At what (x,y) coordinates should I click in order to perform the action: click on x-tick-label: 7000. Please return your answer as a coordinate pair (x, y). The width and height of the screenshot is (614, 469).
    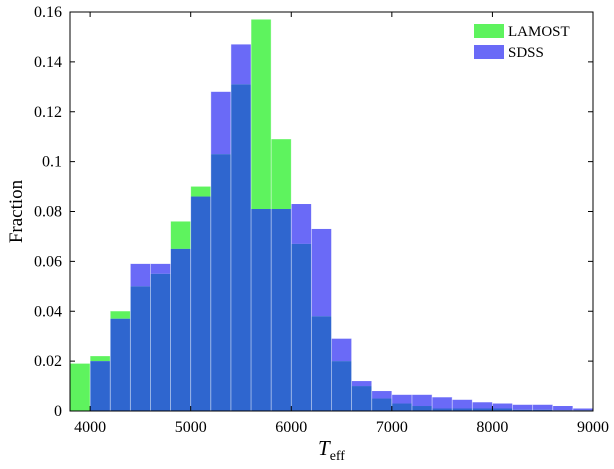
    Looking at the image, I should click on (392, 427).